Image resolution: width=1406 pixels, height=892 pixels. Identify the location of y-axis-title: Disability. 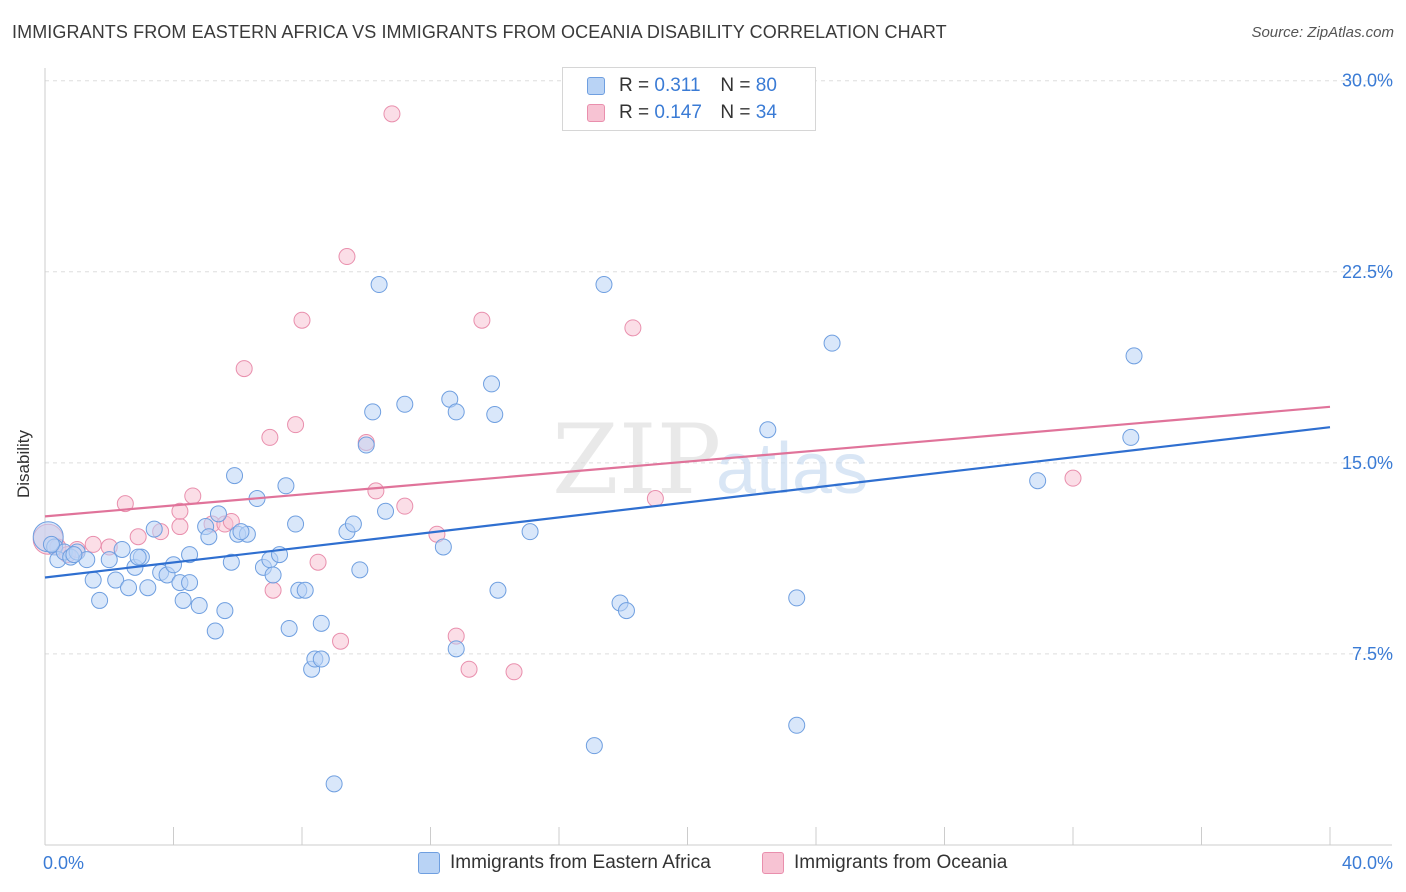
(23, 463).